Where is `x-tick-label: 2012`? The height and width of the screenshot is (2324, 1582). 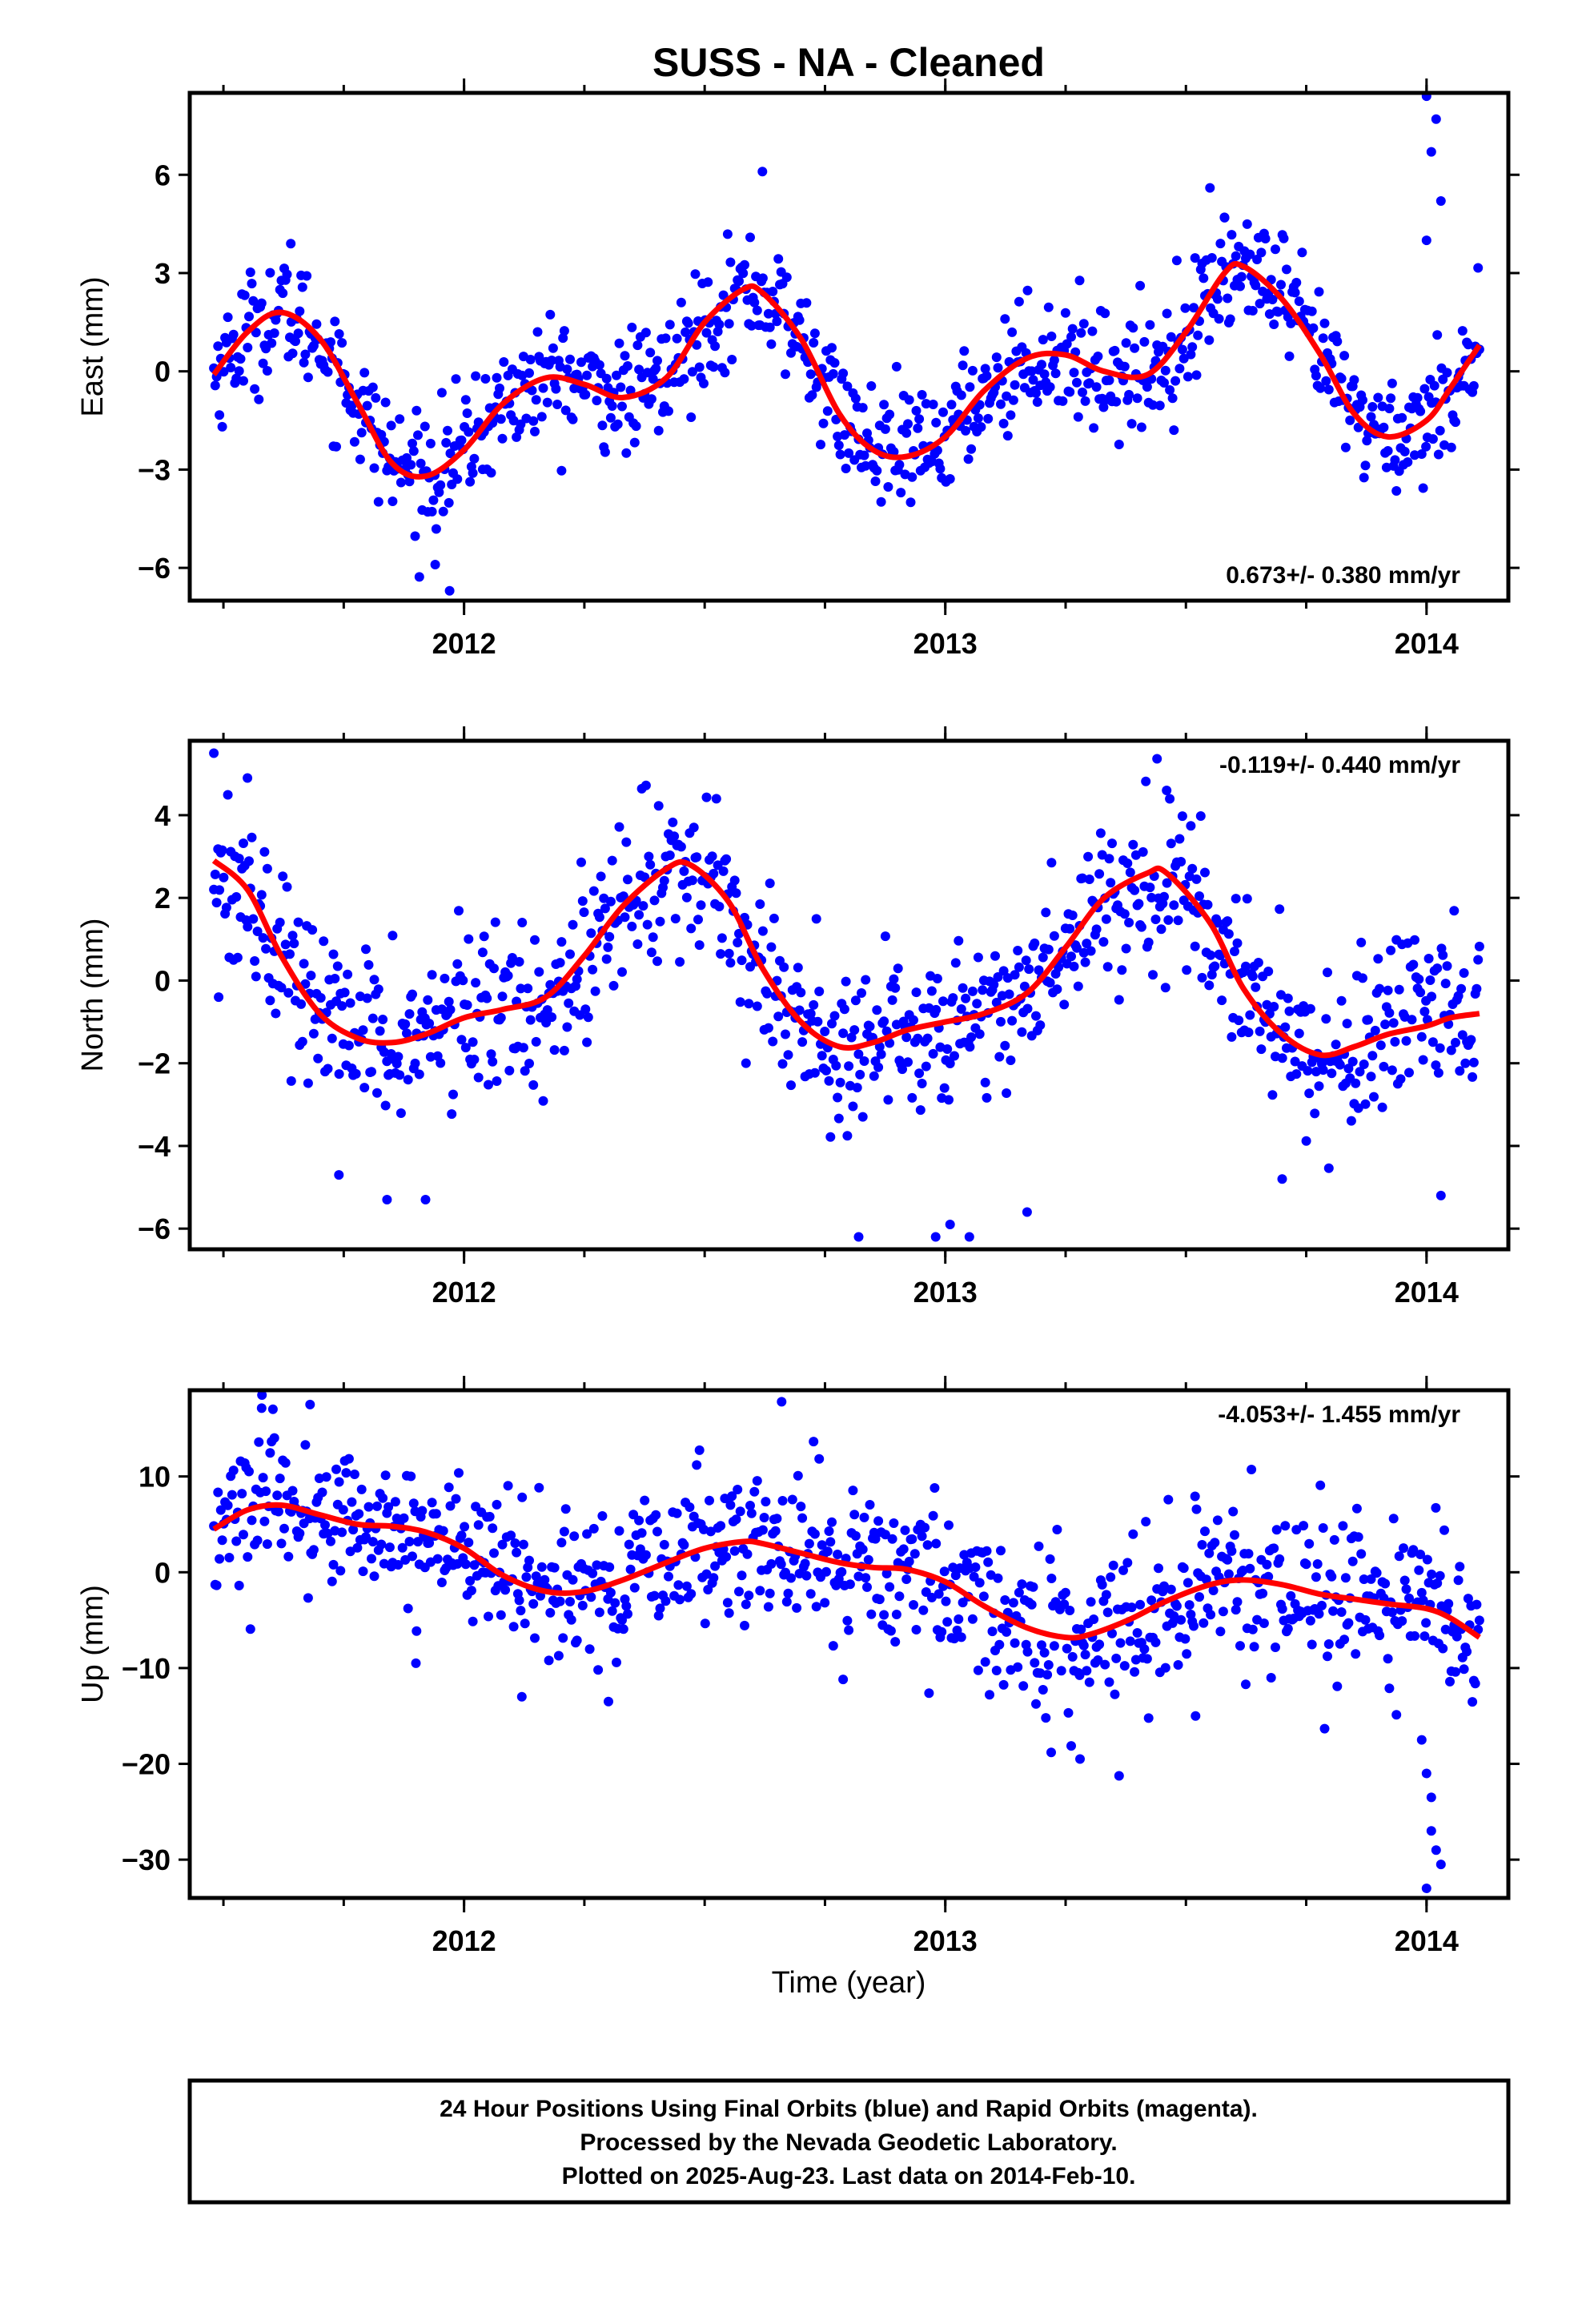
x-tick-label: 2012 is located at coordinates (464, 1292).